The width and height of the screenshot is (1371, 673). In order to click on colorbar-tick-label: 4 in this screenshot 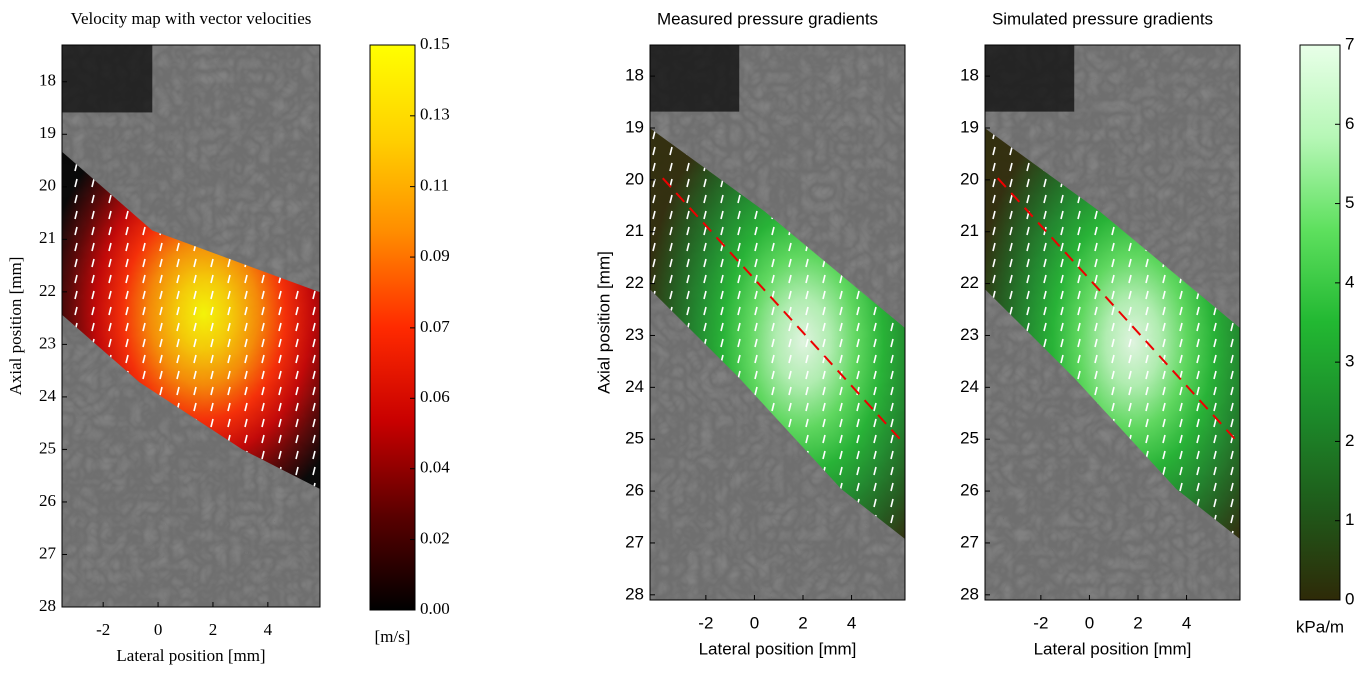, I will do `click(1349, 281)`.